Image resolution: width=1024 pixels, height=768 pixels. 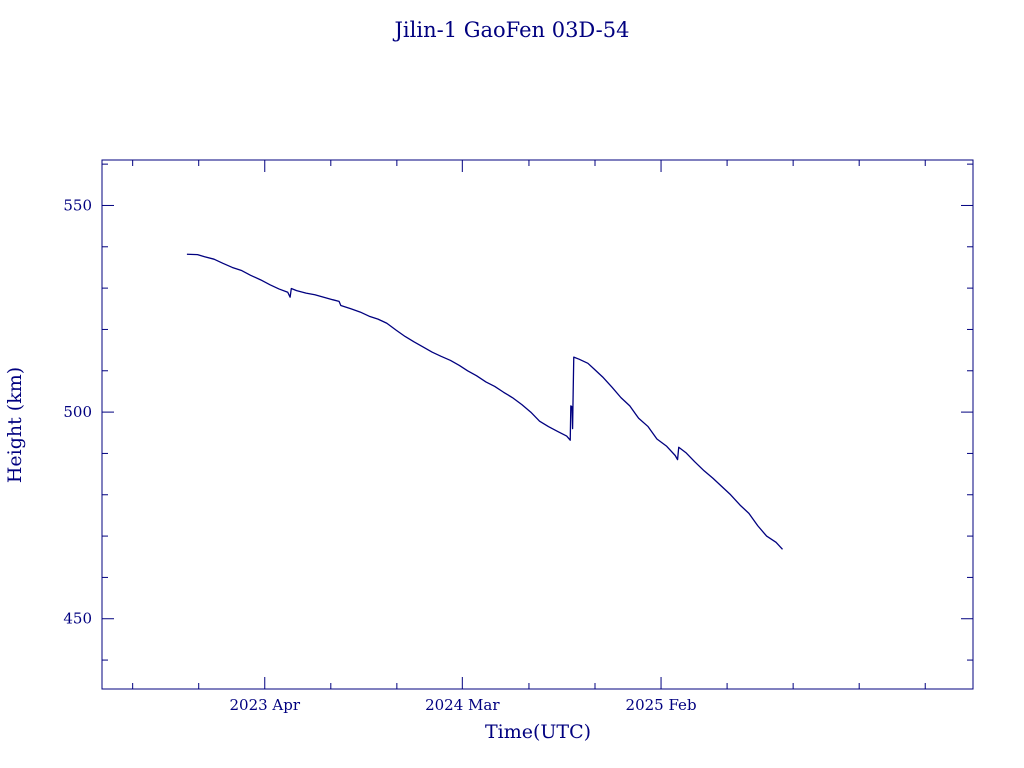 What do you see at coordinates (15, 425) in the screenshot?
I see `y-axis-title: Height (km)` at bounding box center [15, 425].